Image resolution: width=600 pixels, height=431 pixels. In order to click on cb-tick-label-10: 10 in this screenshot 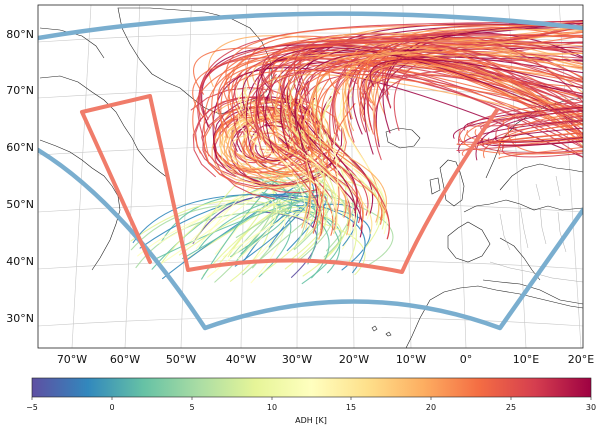, I will do `click(272, 407)`.